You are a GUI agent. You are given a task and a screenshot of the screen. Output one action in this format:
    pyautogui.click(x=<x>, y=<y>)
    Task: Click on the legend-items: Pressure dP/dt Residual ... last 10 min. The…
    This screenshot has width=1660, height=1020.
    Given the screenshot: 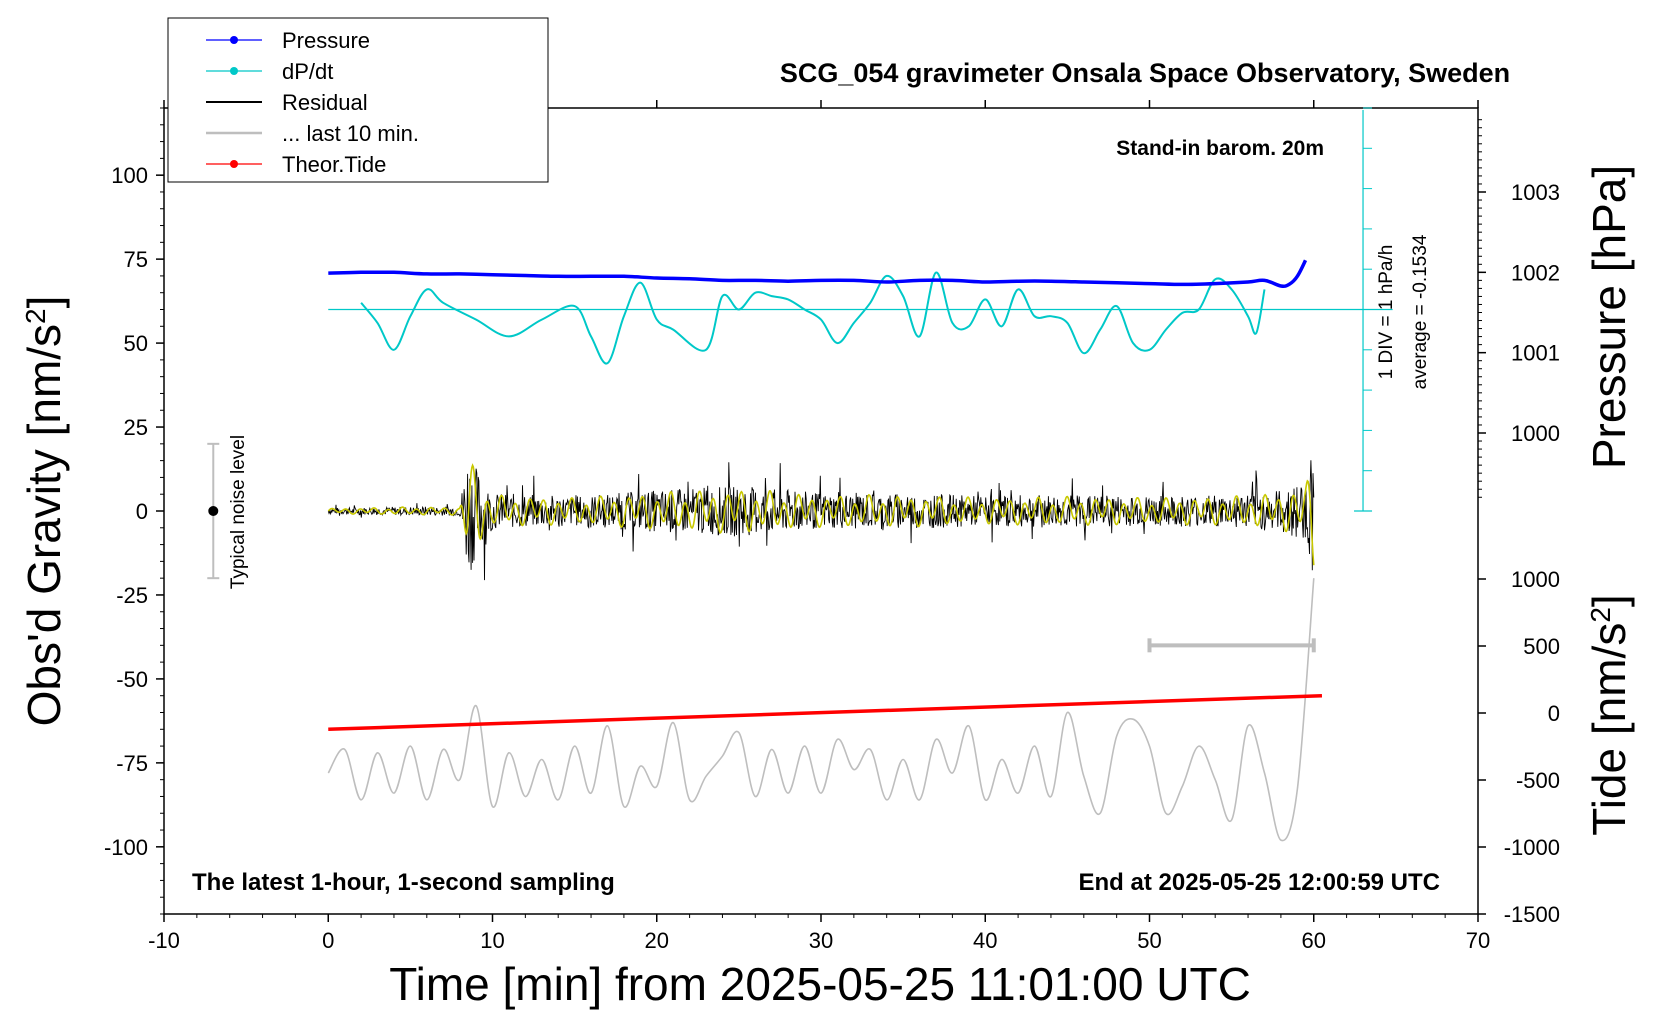 What is the action you would take?
    pyautogui.click(x=312, y=102)
    